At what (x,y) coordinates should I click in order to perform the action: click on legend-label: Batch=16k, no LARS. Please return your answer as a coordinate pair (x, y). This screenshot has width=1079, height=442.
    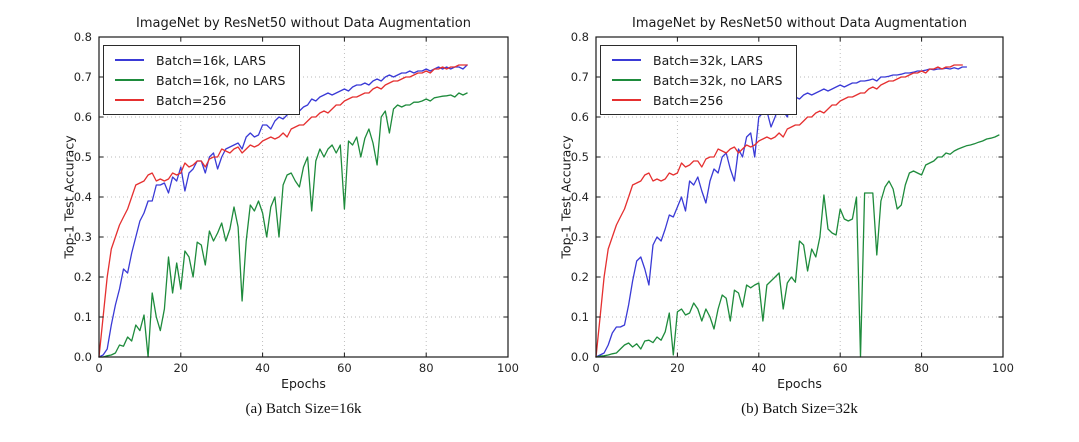
    Looking at the image, I should click on (221, 80).